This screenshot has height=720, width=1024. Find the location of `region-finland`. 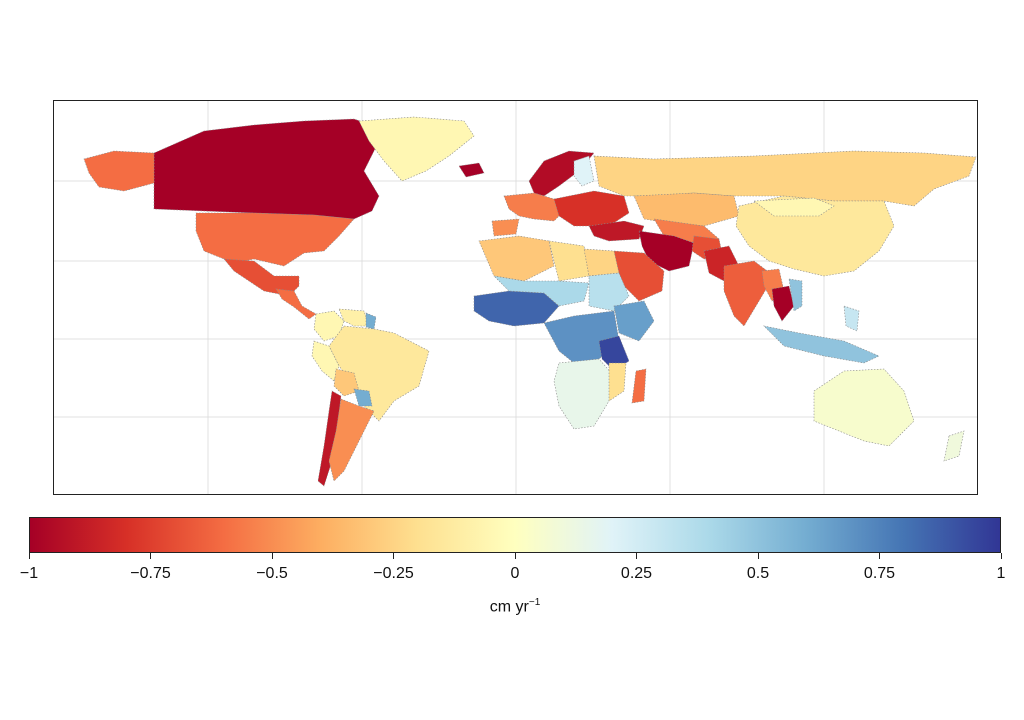

region-finland is located at coordinates (584, 171).